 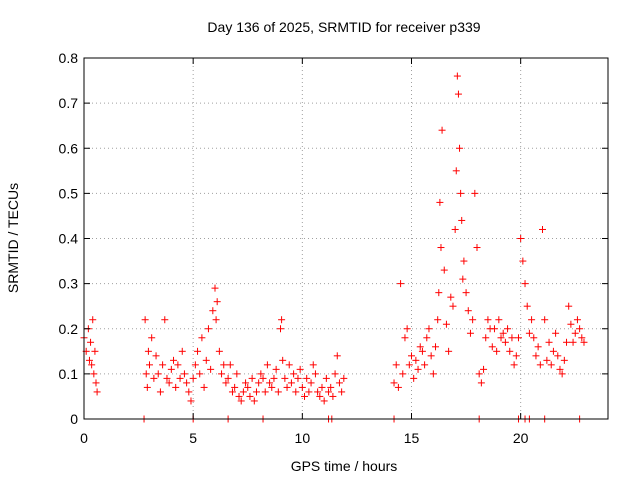 I want to click on y-tick-label: 0.6, so click(x=69, y=148).